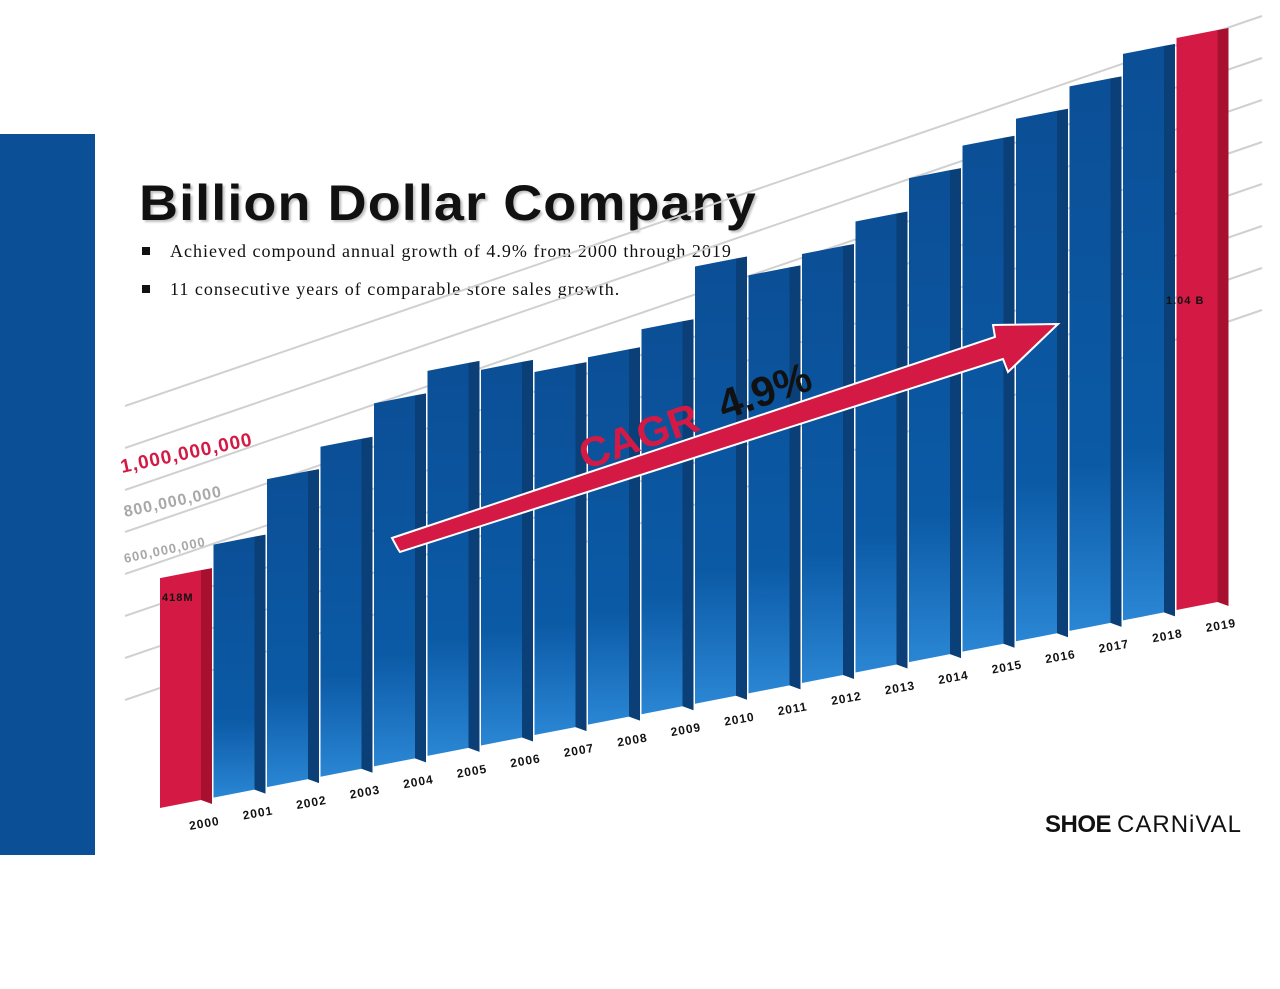 This screenshot has height=989, width=1280. I want to click on x-tick-label: 2000, so click(204, 823).